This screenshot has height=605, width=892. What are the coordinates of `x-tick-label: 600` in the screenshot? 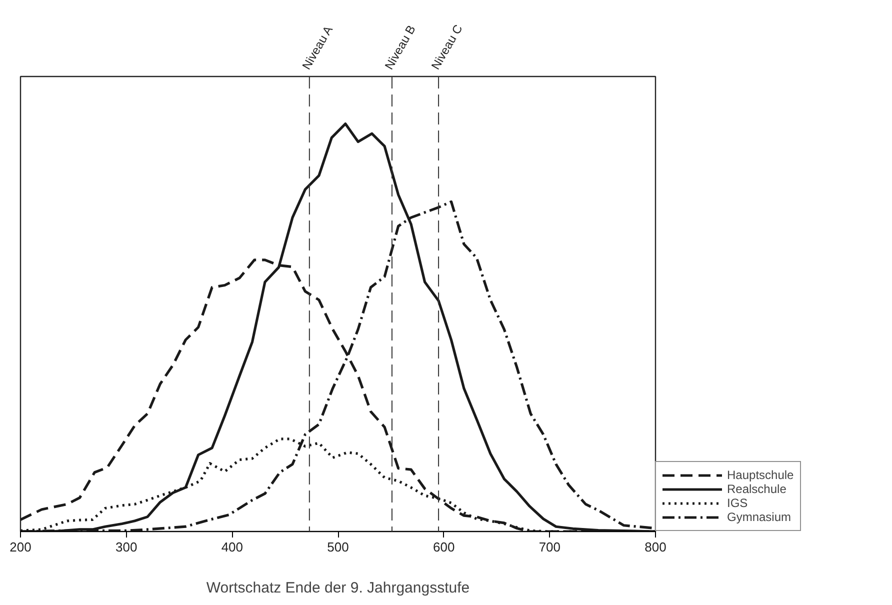 It's located at (443, 547).